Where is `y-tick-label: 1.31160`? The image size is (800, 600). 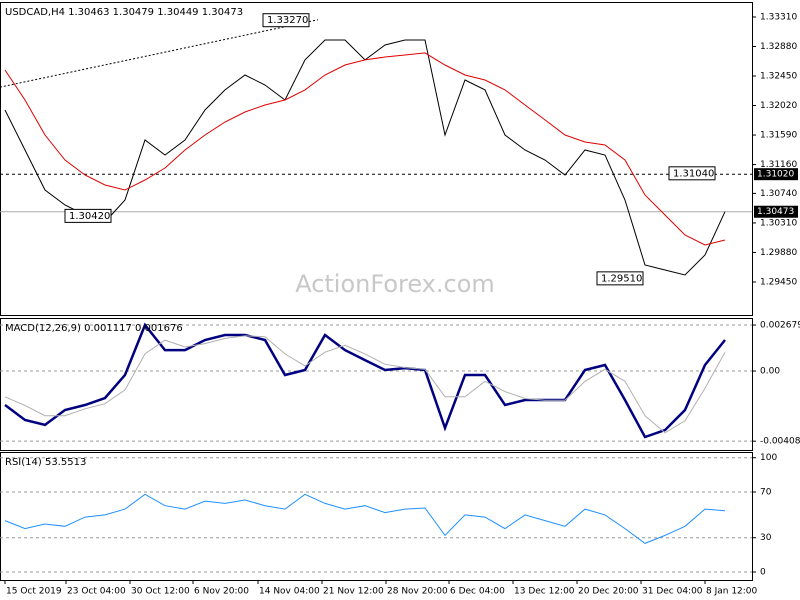 y-tick-label: 1.31160 is located at coordinates (778, 165).